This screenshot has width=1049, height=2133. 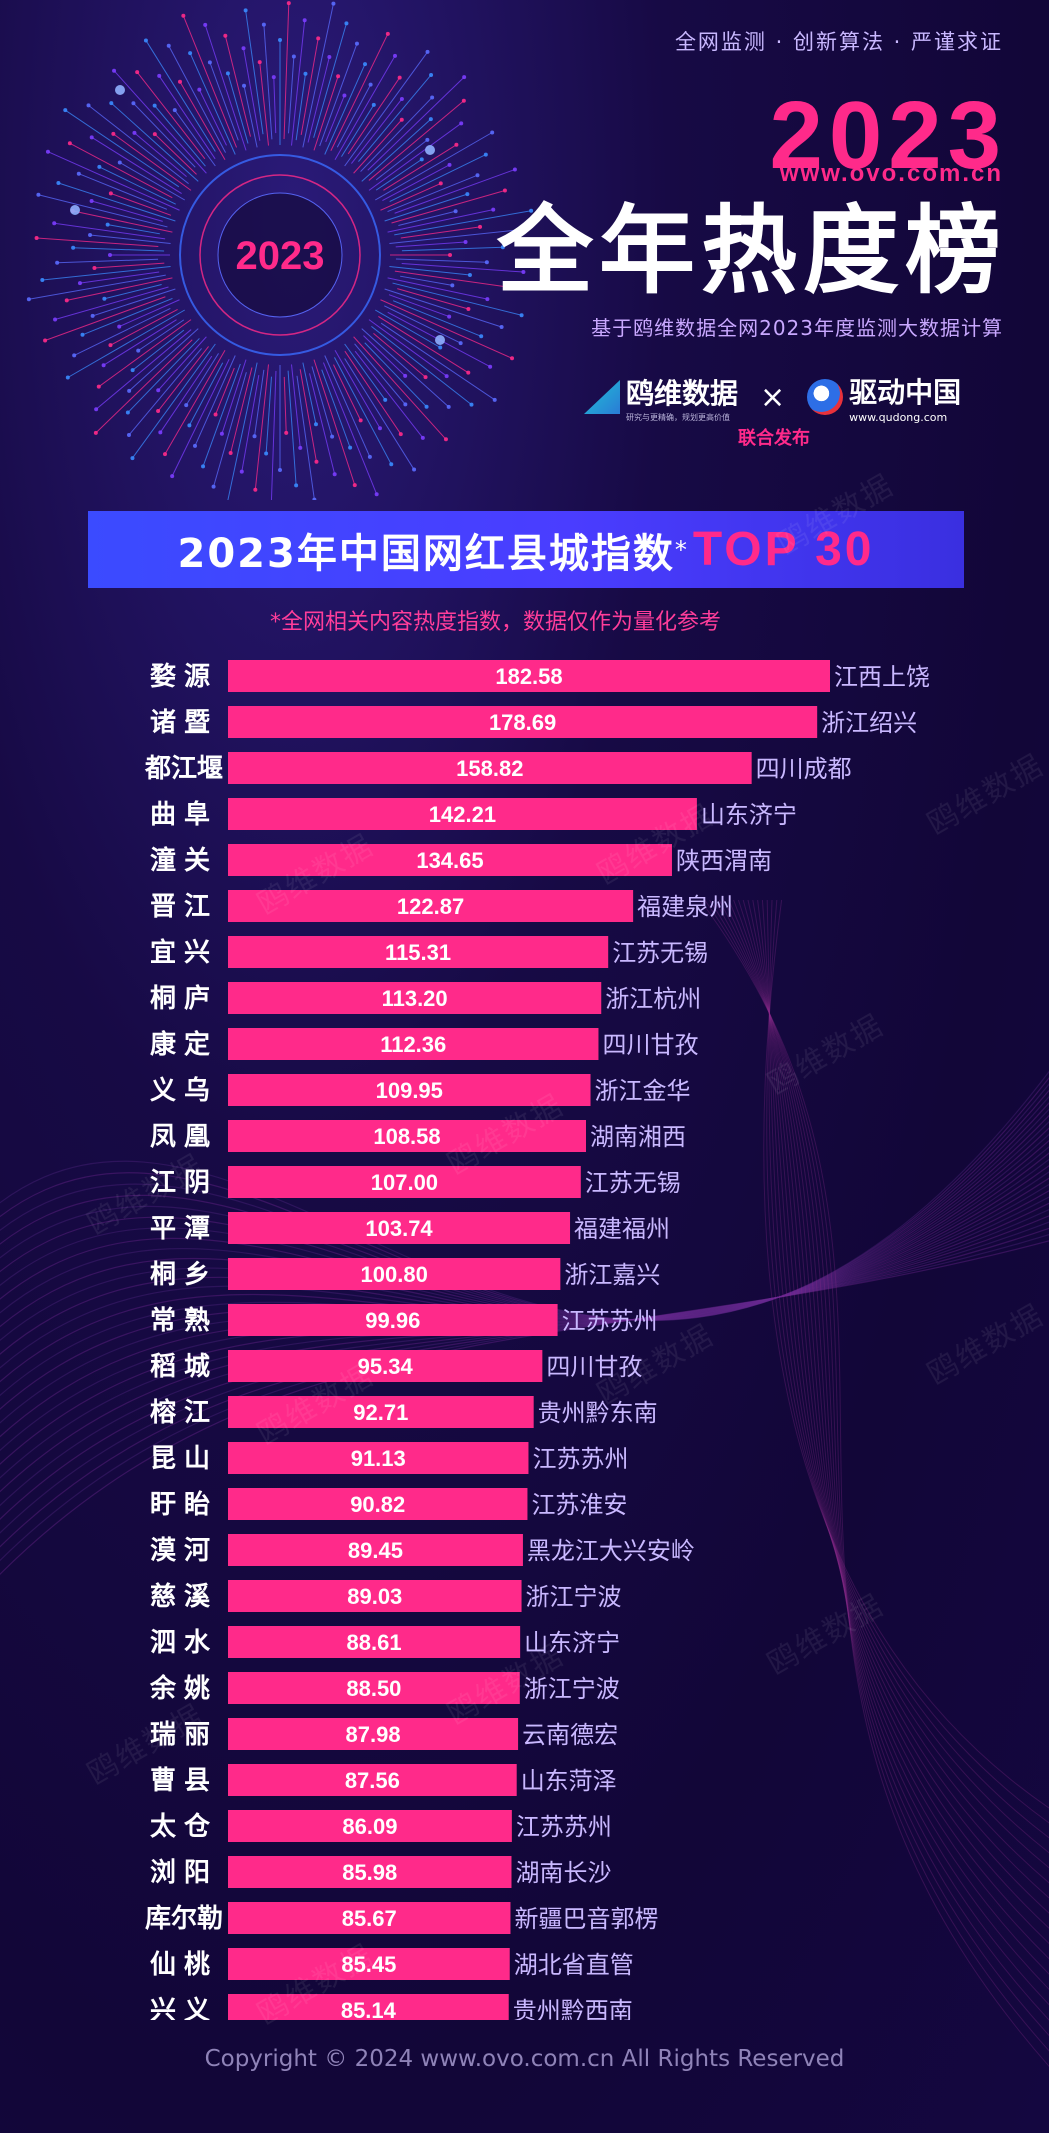 I want to click on county-name: 桐庐, so click(x=184, y=998).